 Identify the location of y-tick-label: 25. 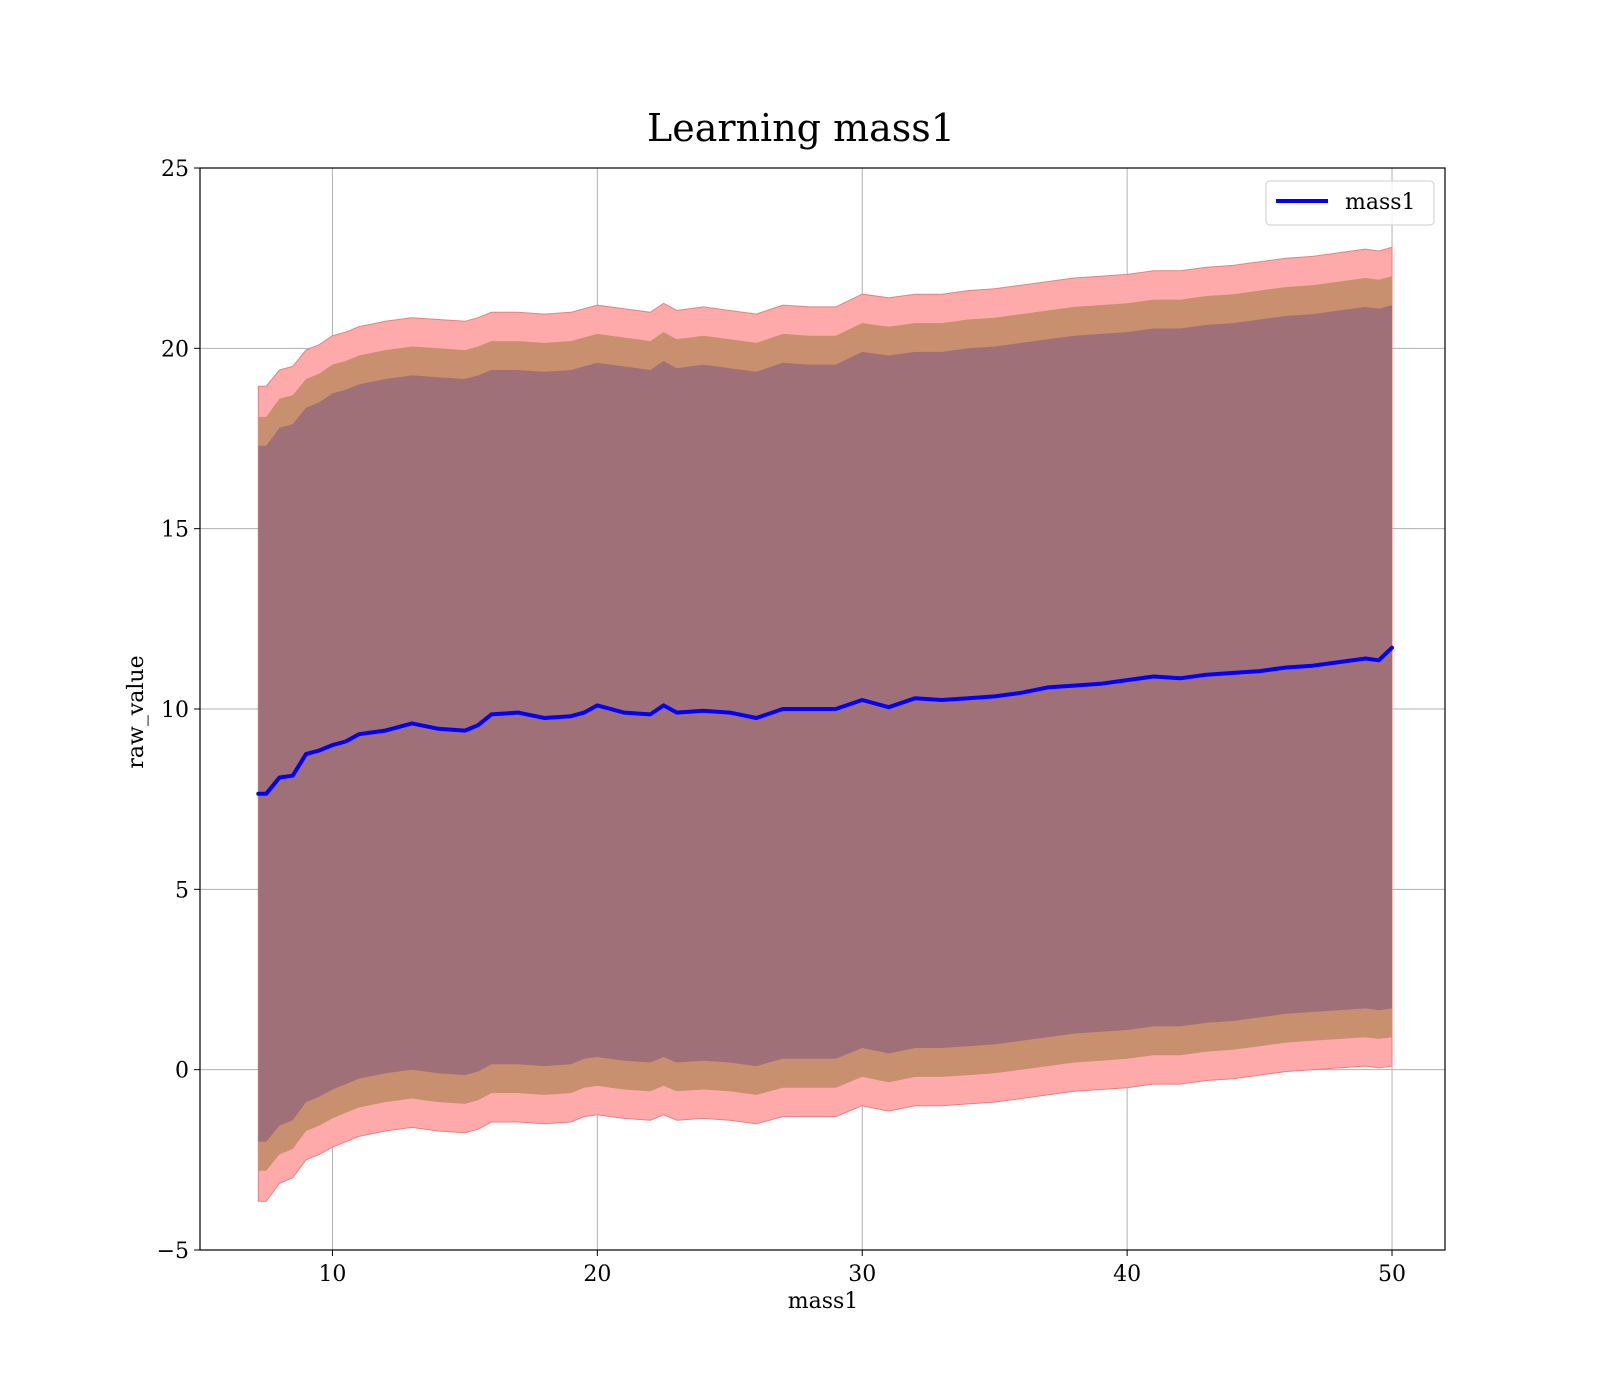
(175, 169).